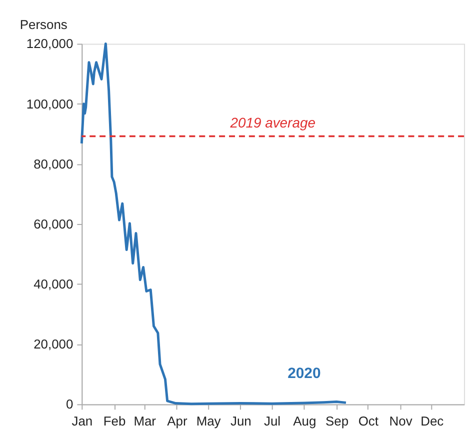 Image resolution: width=466 pixels, height=432 pixels. Describe the element at coordinates (50, 44) in the screenshot. I see `y-tick-label: 120,000` at that location.